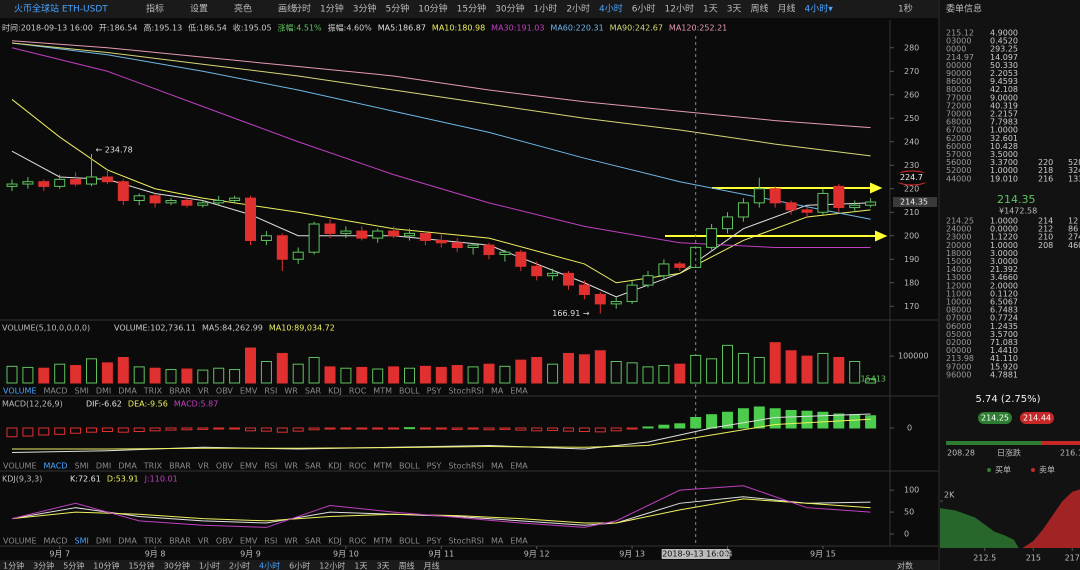 Image resolution: width=1080 pixels, height=570 pixels. I want to click on tool-button: 指标, so click(155, 9).